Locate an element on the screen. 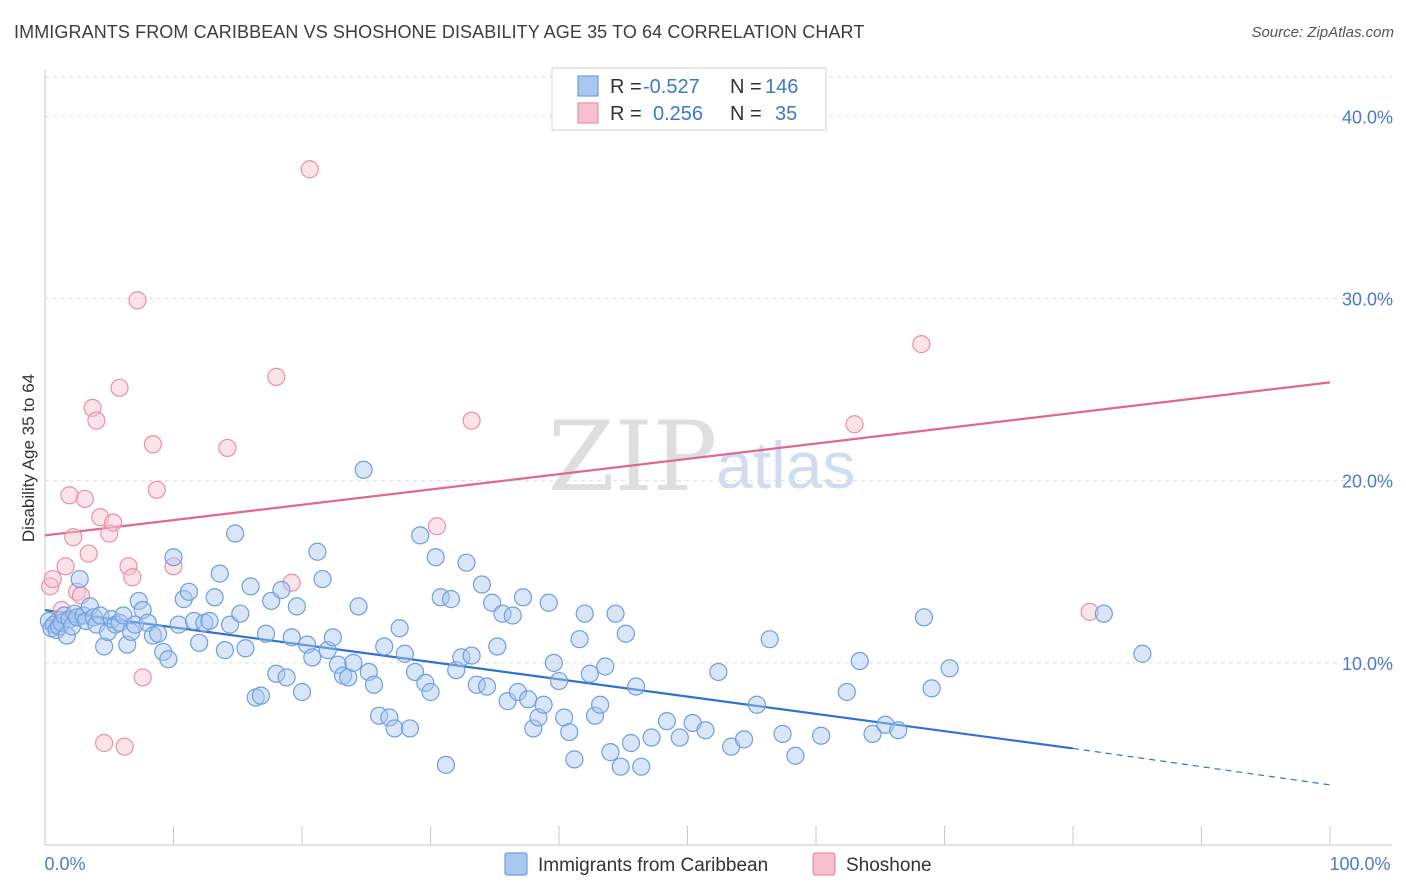  watermark-zip: ZIP is located at coordinates (632, 457).